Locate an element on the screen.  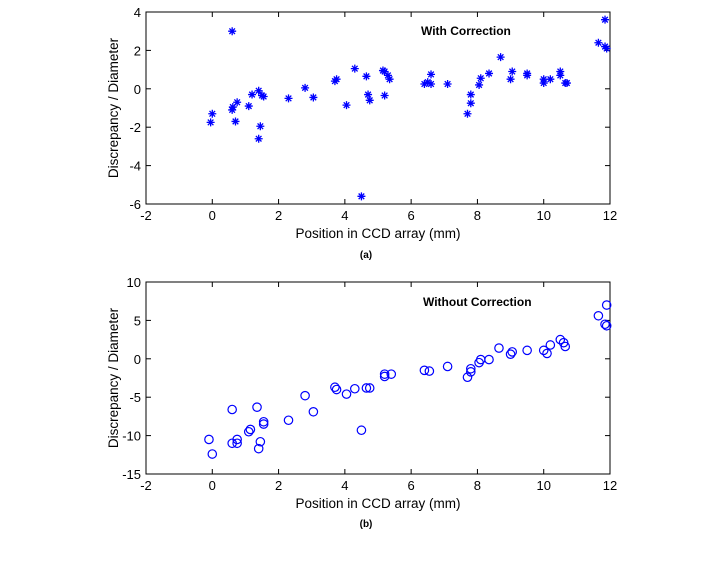
x-tick-label: 0 is located at coordinates (212, 485).